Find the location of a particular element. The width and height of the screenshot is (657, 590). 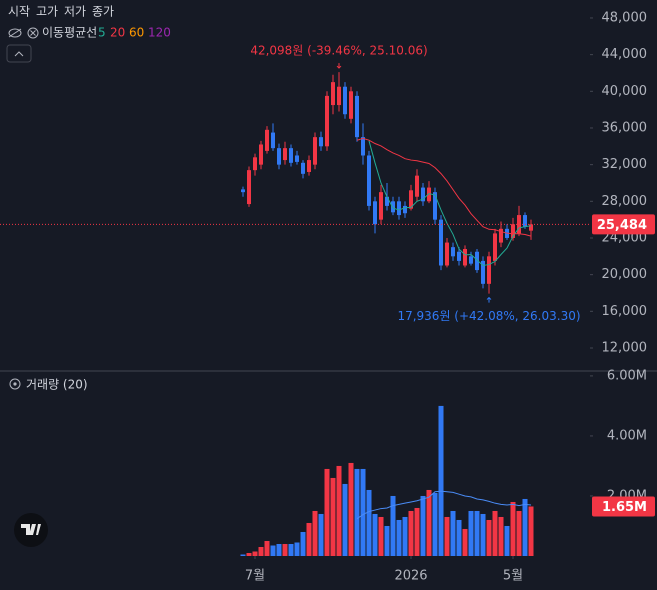

last-price-box is located at coordinates (623, 224).